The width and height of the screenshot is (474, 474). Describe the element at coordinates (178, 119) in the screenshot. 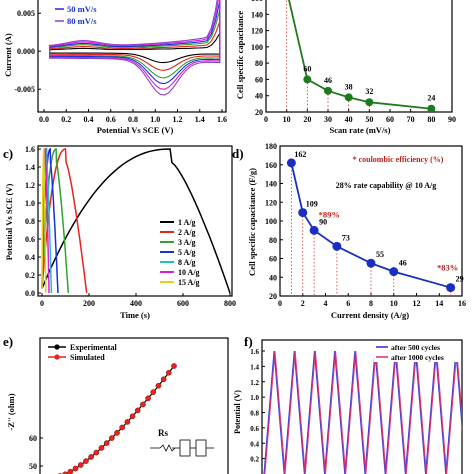

I see `x-tick-label: 1.2` at that location.